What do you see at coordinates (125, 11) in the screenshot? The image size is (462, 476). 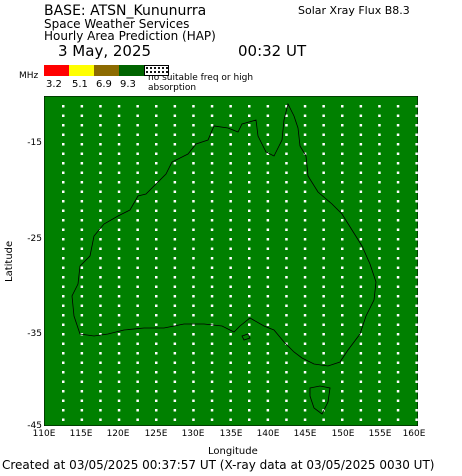 I see `base-title: BASE: ATSN_Kununurra` at bounding box center [125, 11].